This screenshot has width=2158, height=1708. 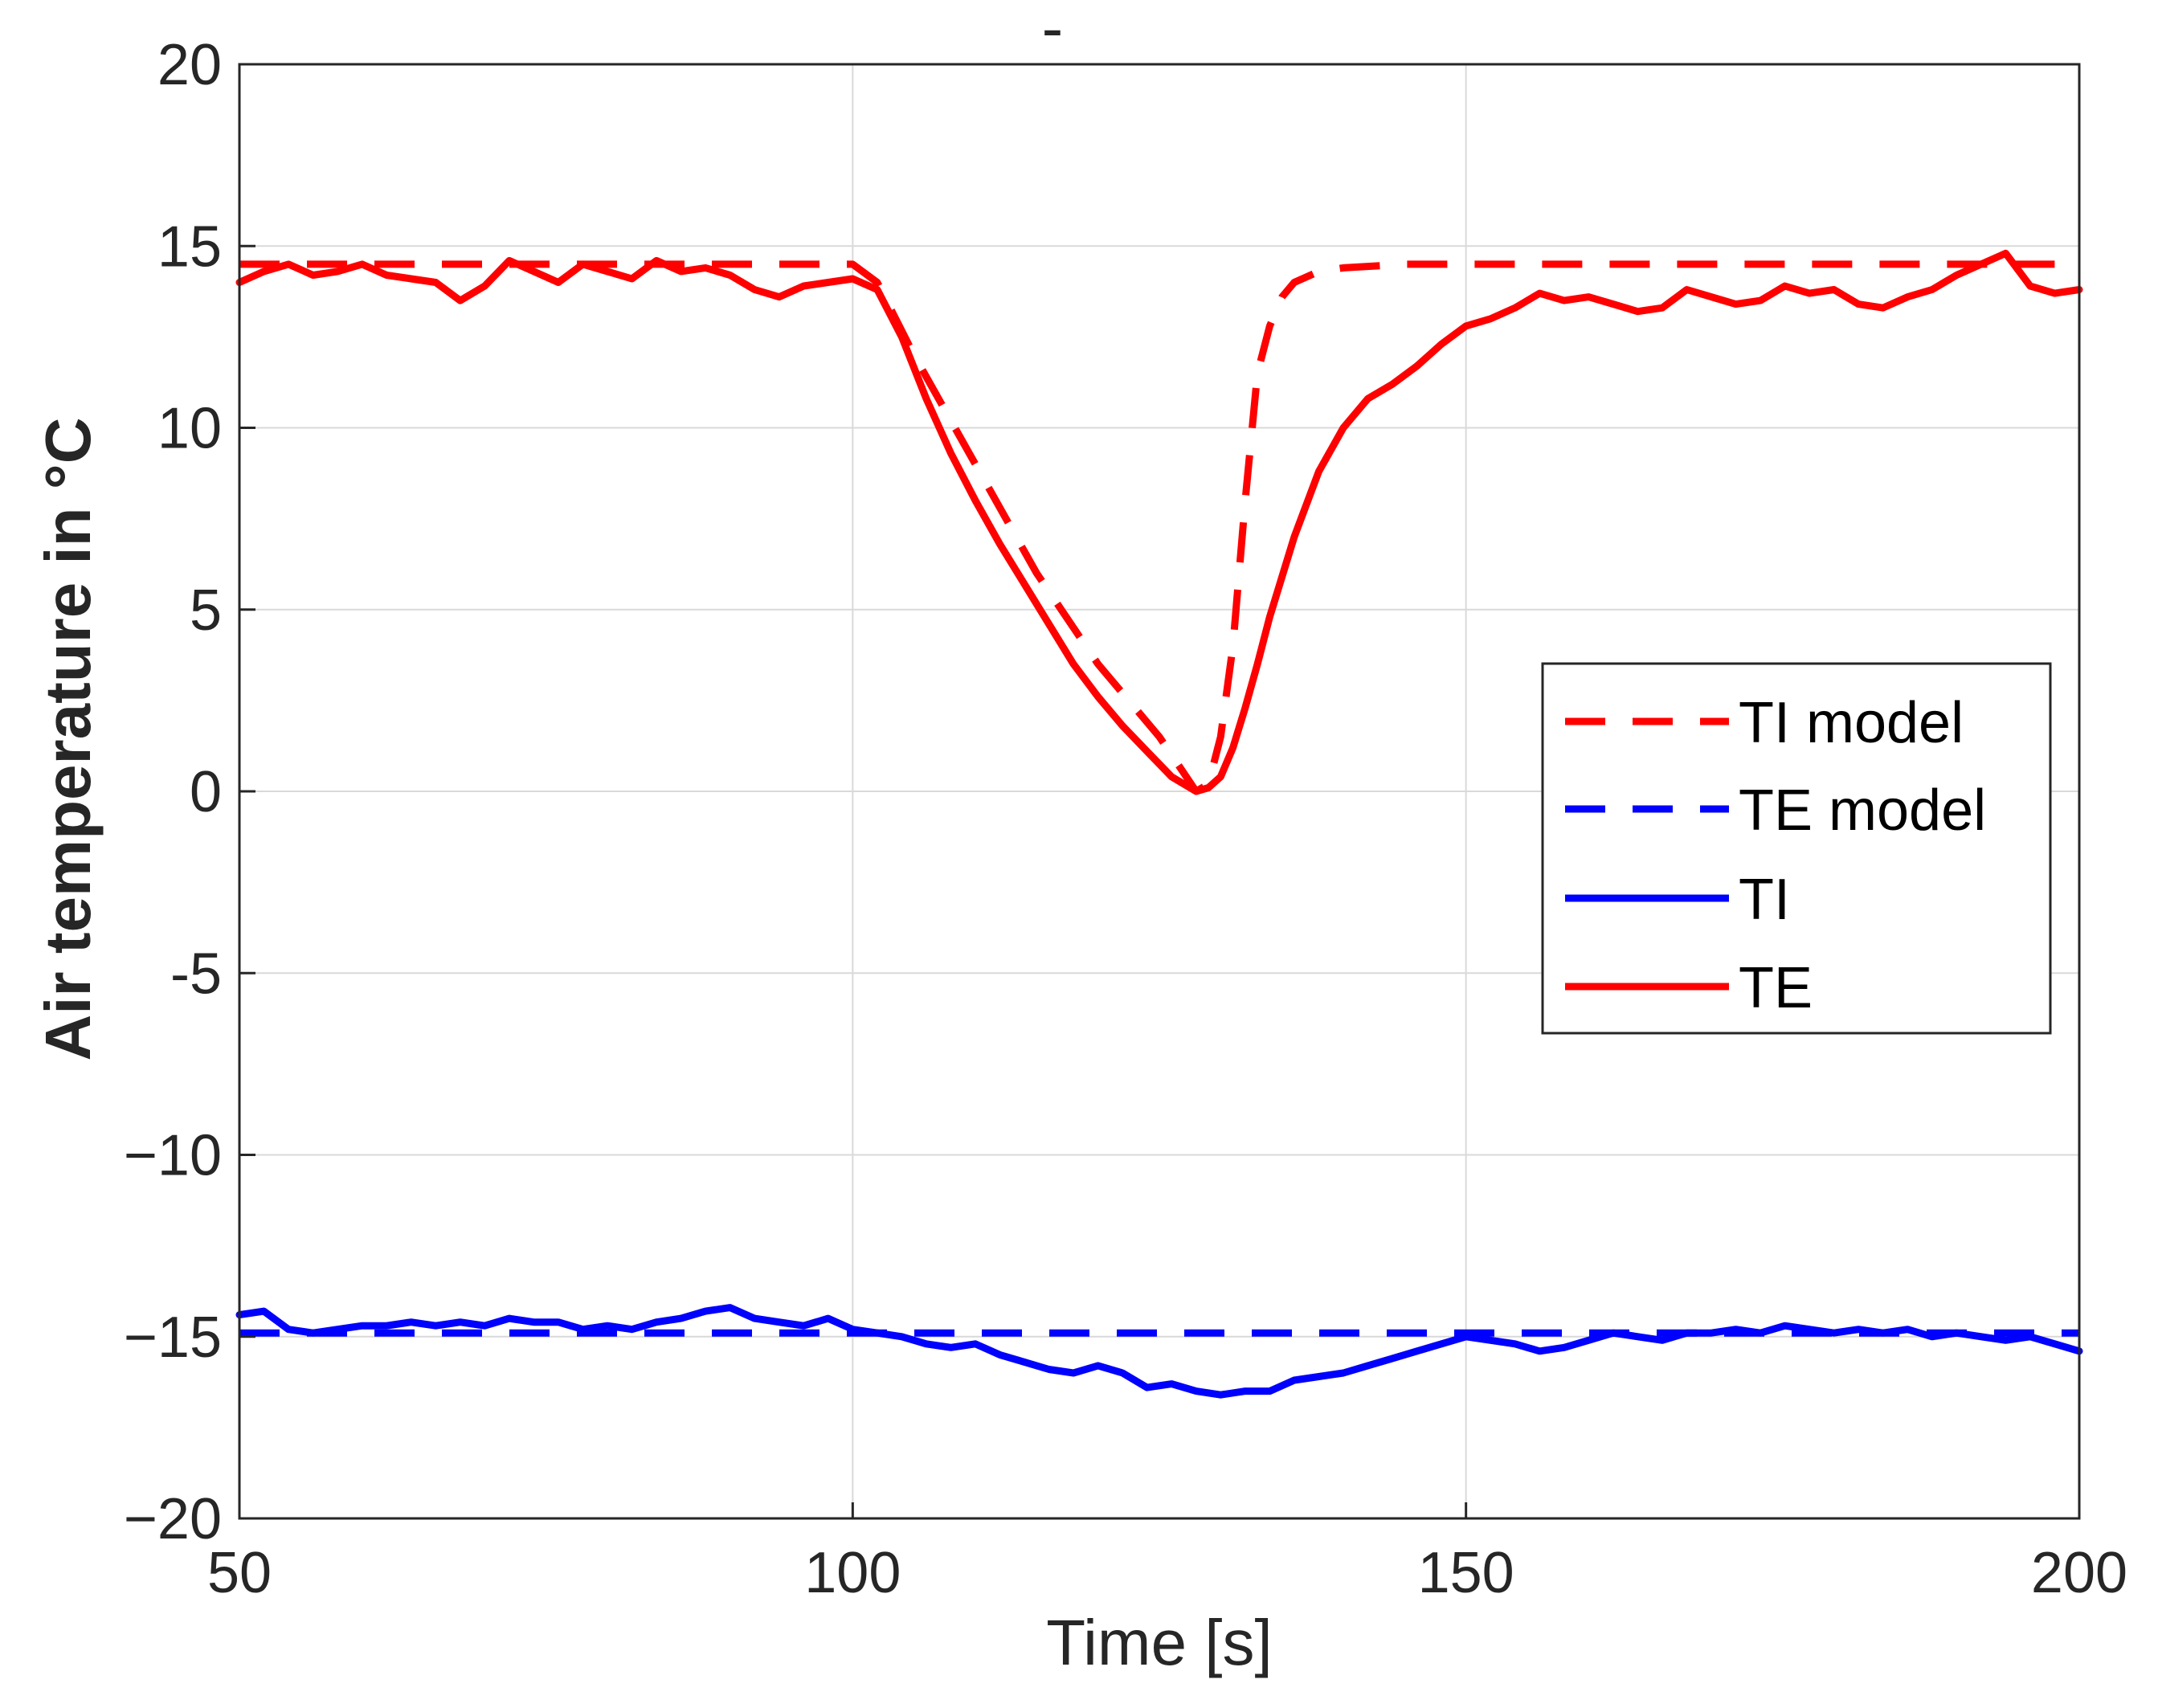 What do you see at coordinates (1466, 1573) in the screenshot?
I see `x-tick-label: 150` at bounding box center [1466, 1573].